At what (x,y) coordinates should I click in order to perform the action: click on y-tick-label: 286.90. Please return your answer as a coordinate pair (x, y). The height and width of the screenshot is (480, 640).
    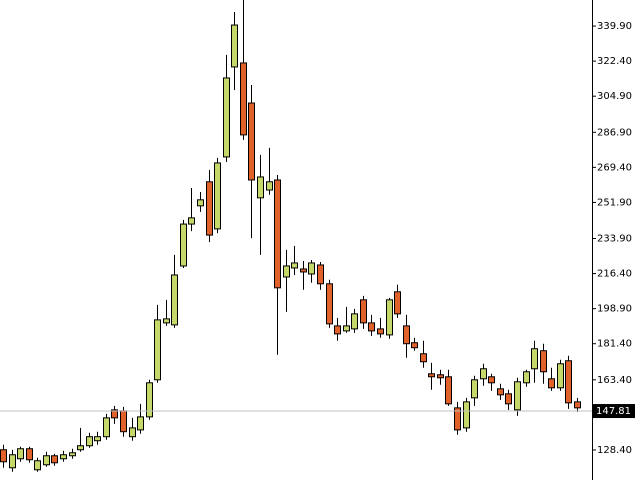
    Looking at the image, I should click on (614, 132).